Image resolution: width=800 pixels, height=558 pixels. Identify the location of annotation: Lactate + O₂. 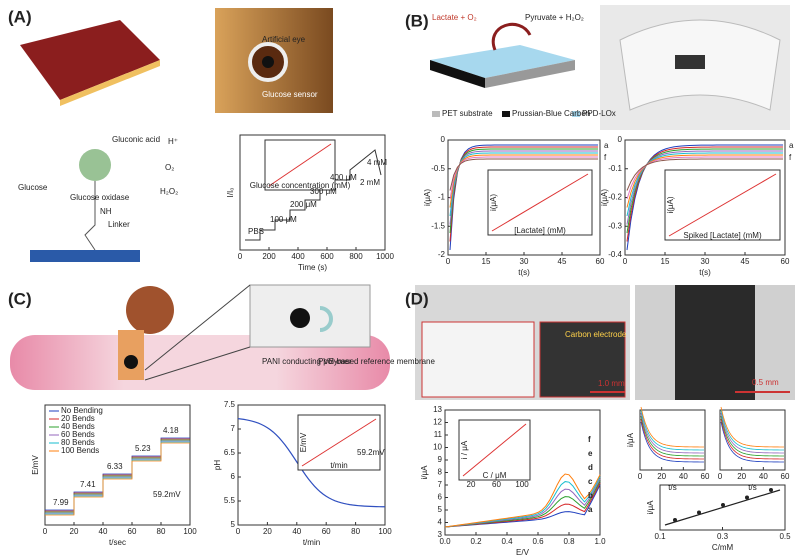
(454, 17).